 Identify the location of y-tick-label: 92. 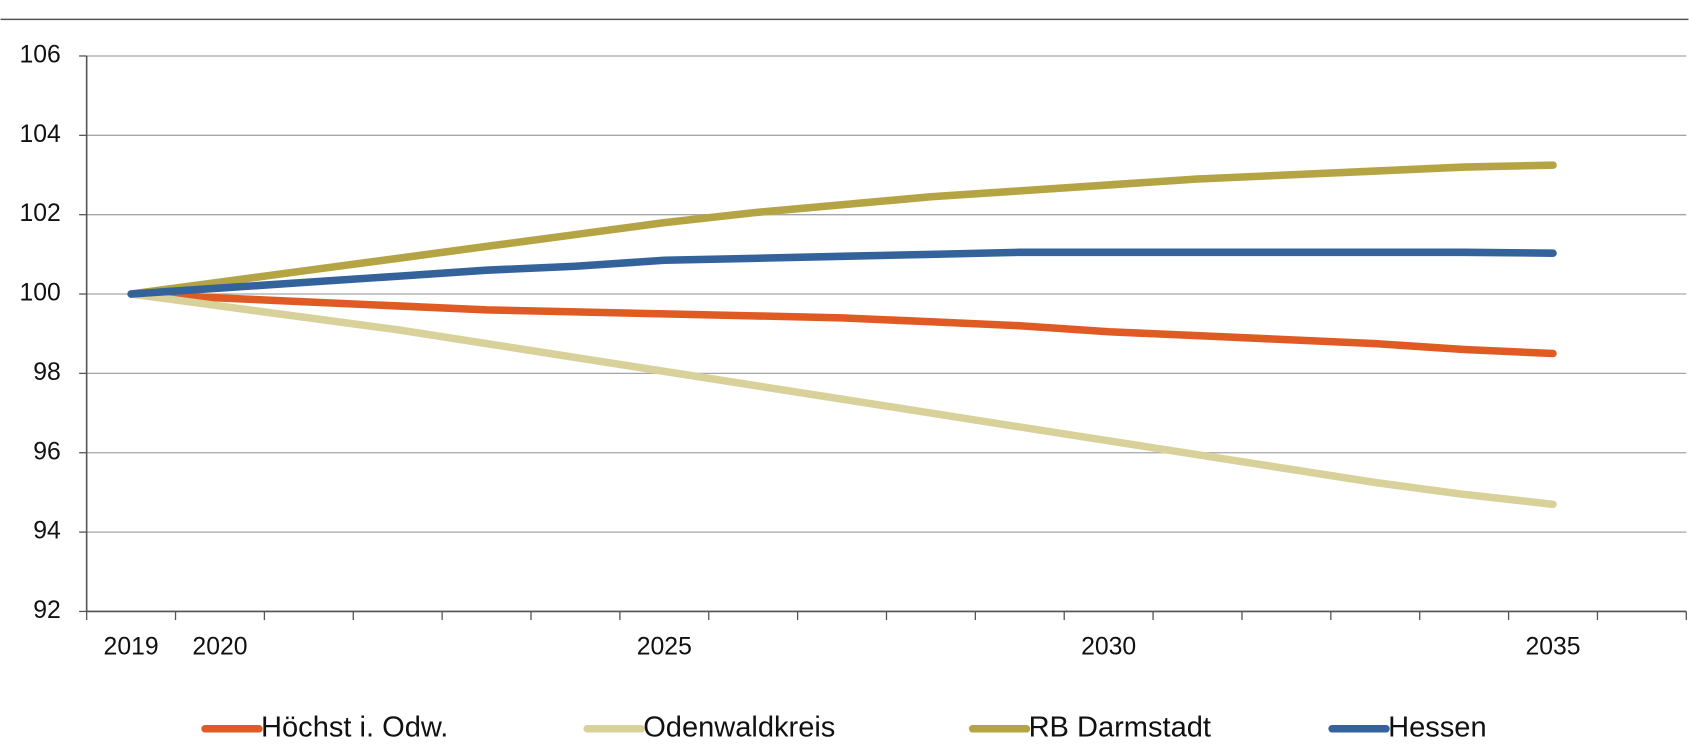
(47, 610).